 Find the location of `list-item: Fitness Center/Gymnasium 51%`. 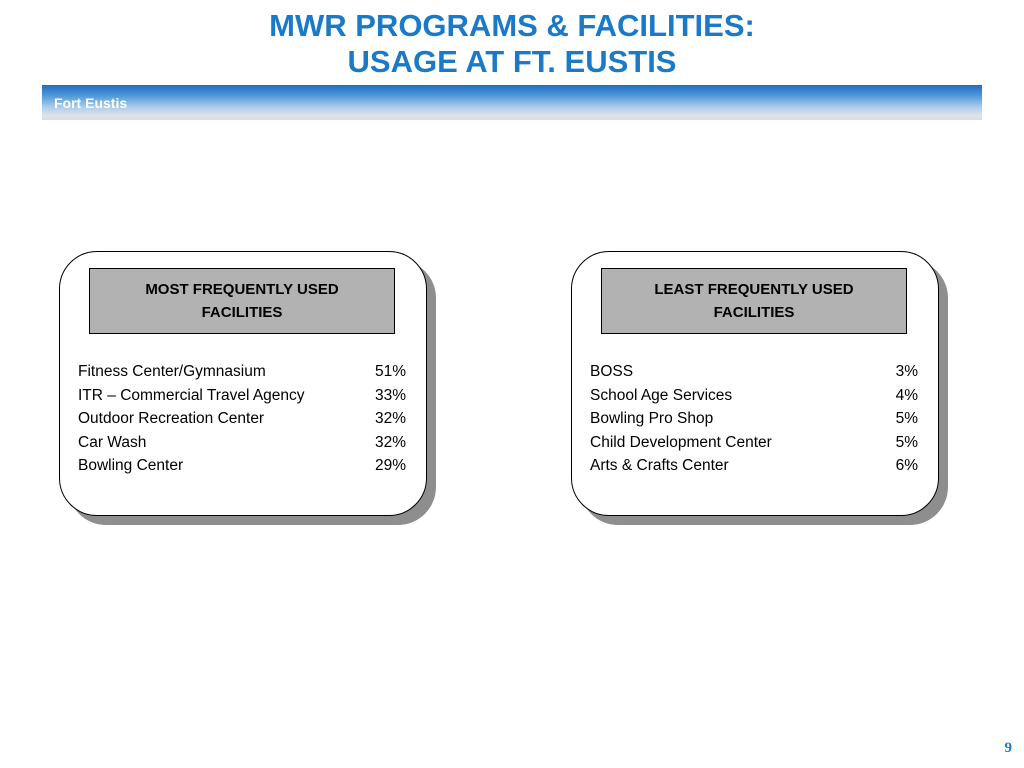

list-item: Fitness Center/Gymnasium 51% is located at coordinates (242, 372).